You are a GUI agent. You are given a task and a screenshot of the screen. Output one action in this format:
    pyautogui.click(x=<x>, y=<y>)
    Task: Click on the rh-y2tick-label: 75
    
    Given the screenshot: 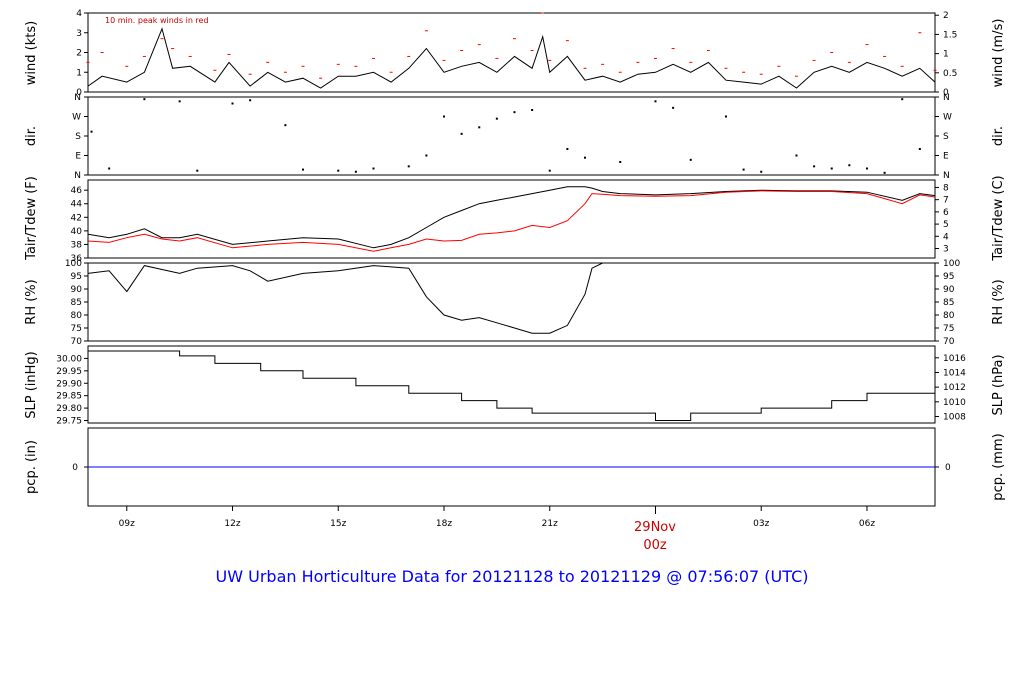 What is the action you would take?
    pyautogui.click(x=948, y=329)
    